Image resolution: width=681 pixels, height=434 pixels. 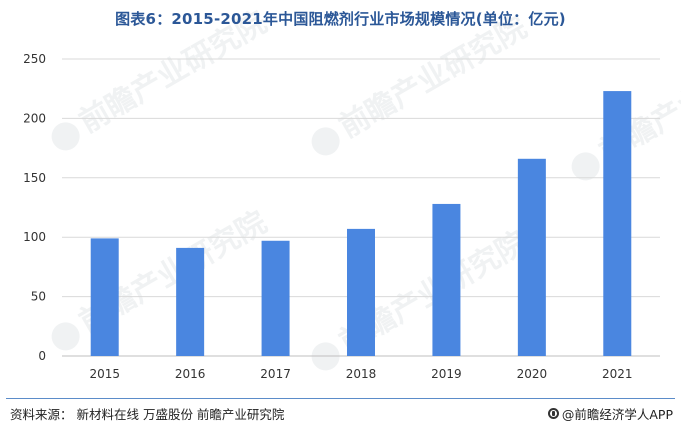 What do you see at coordinates (340, 398) in the screenshot?
I see `footer-divider` at bounding box center [340, 398].